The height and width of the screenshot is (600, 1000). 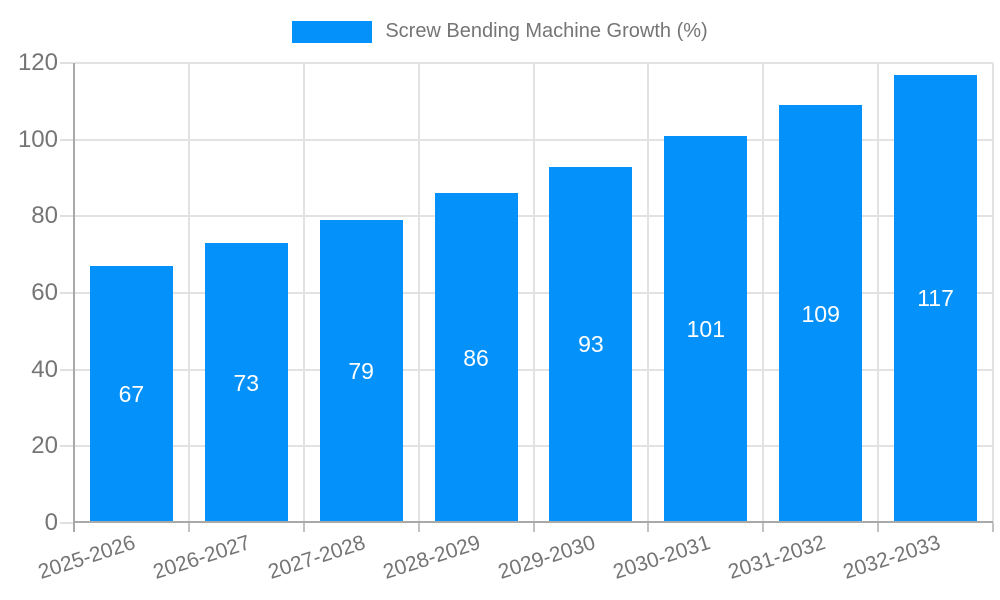 What do you see at coordinates (891, 557) in the screenshot?
I see `x-axis-tick-label: 2032-2033` at bounding box center [891, 557].